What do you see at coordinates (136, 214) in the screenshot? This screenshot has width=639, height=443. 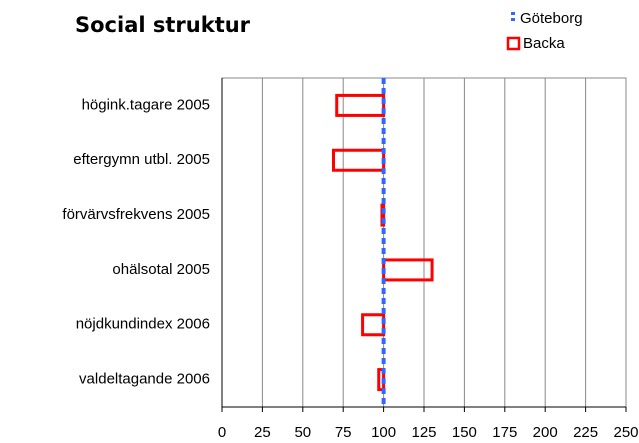 I see `y-tick-label: förvärvsfrekvens 2005` at bounding box center [136, 214].